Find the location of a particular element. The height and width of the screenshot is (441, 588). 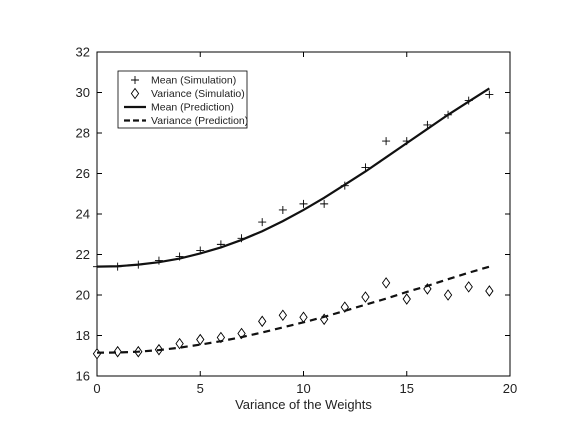

x-tick-label: 20 is located at coordinates (510, 388).